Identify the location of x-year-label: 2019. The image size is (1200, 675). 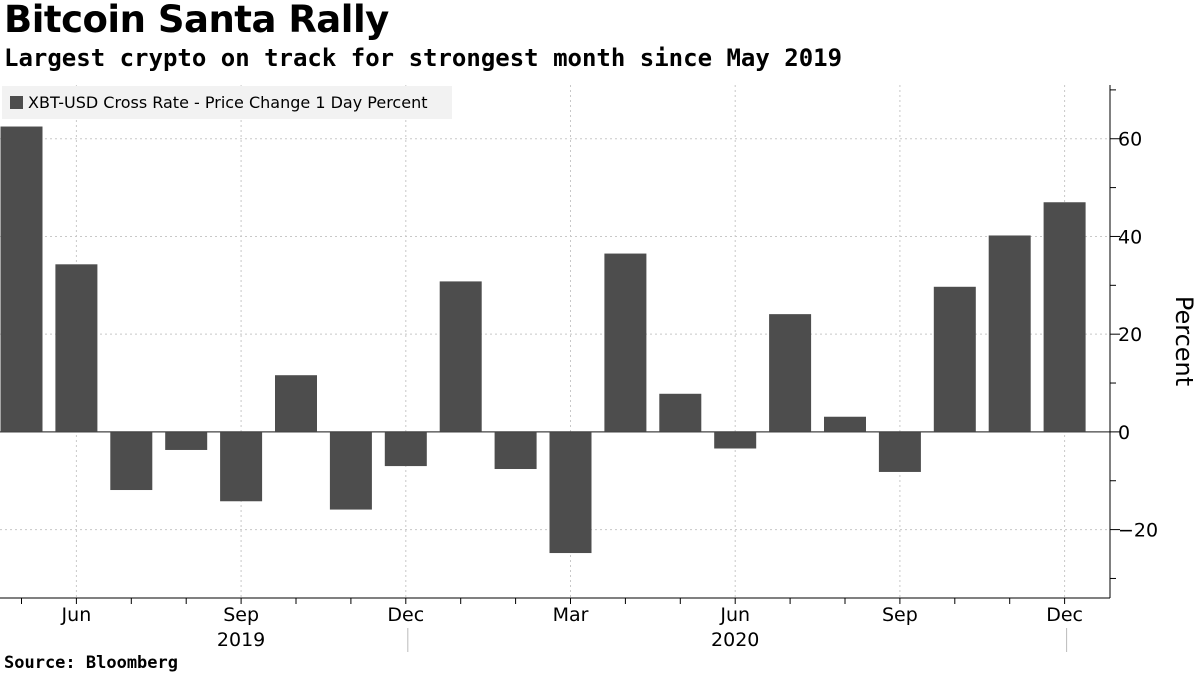
(241, 640).